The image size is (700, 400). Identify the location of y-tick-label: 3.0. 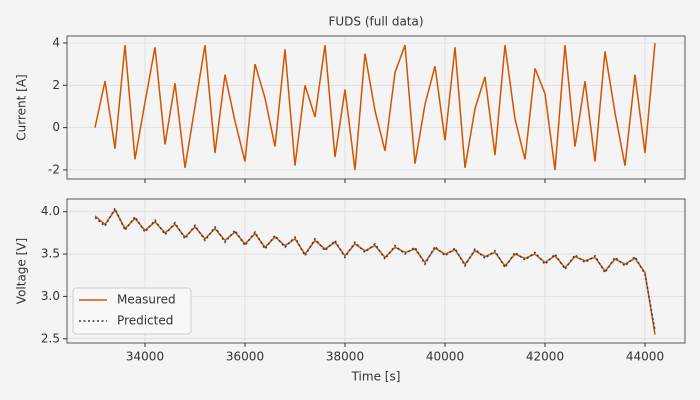
(50, 296).